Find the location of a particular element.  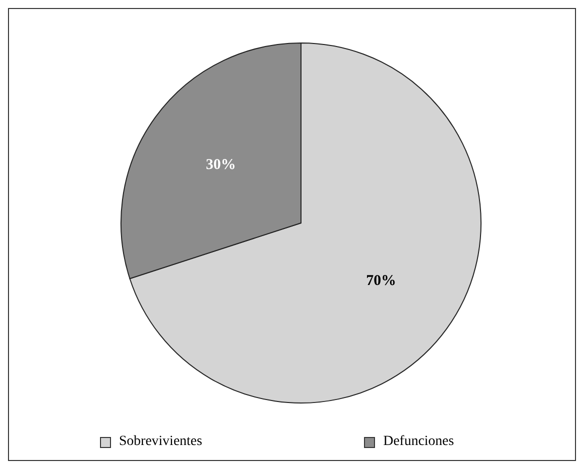

legend-label: Defunciones is located at coordinates (418, 442).